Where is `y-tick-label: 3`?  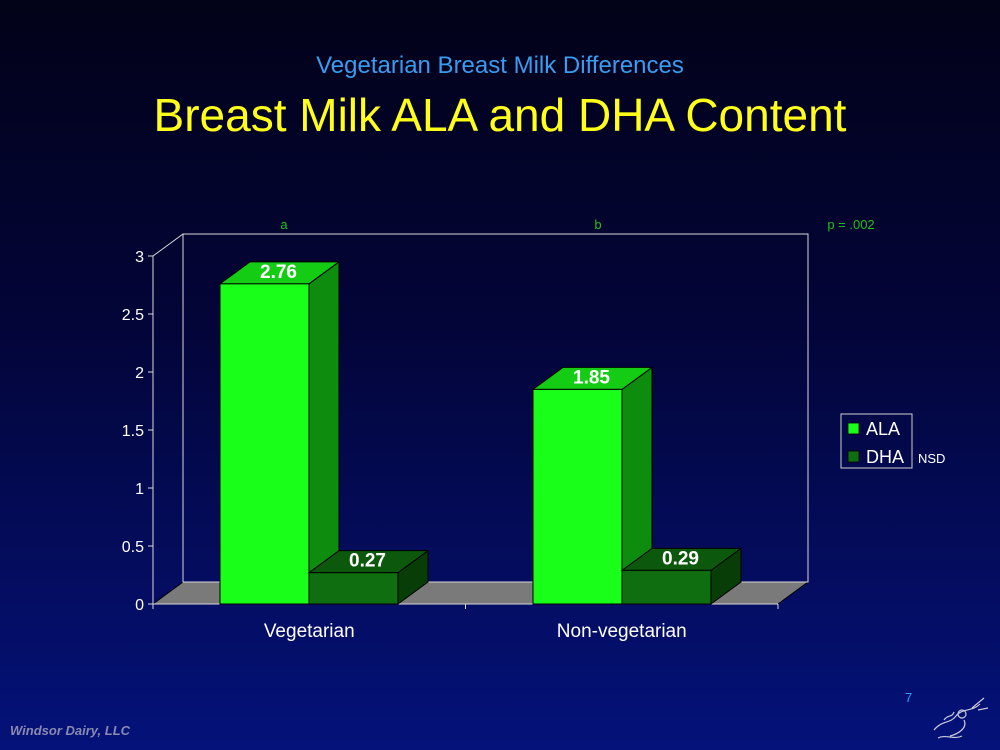
y-tick-label: 3 is located at coordinates (139, 257).